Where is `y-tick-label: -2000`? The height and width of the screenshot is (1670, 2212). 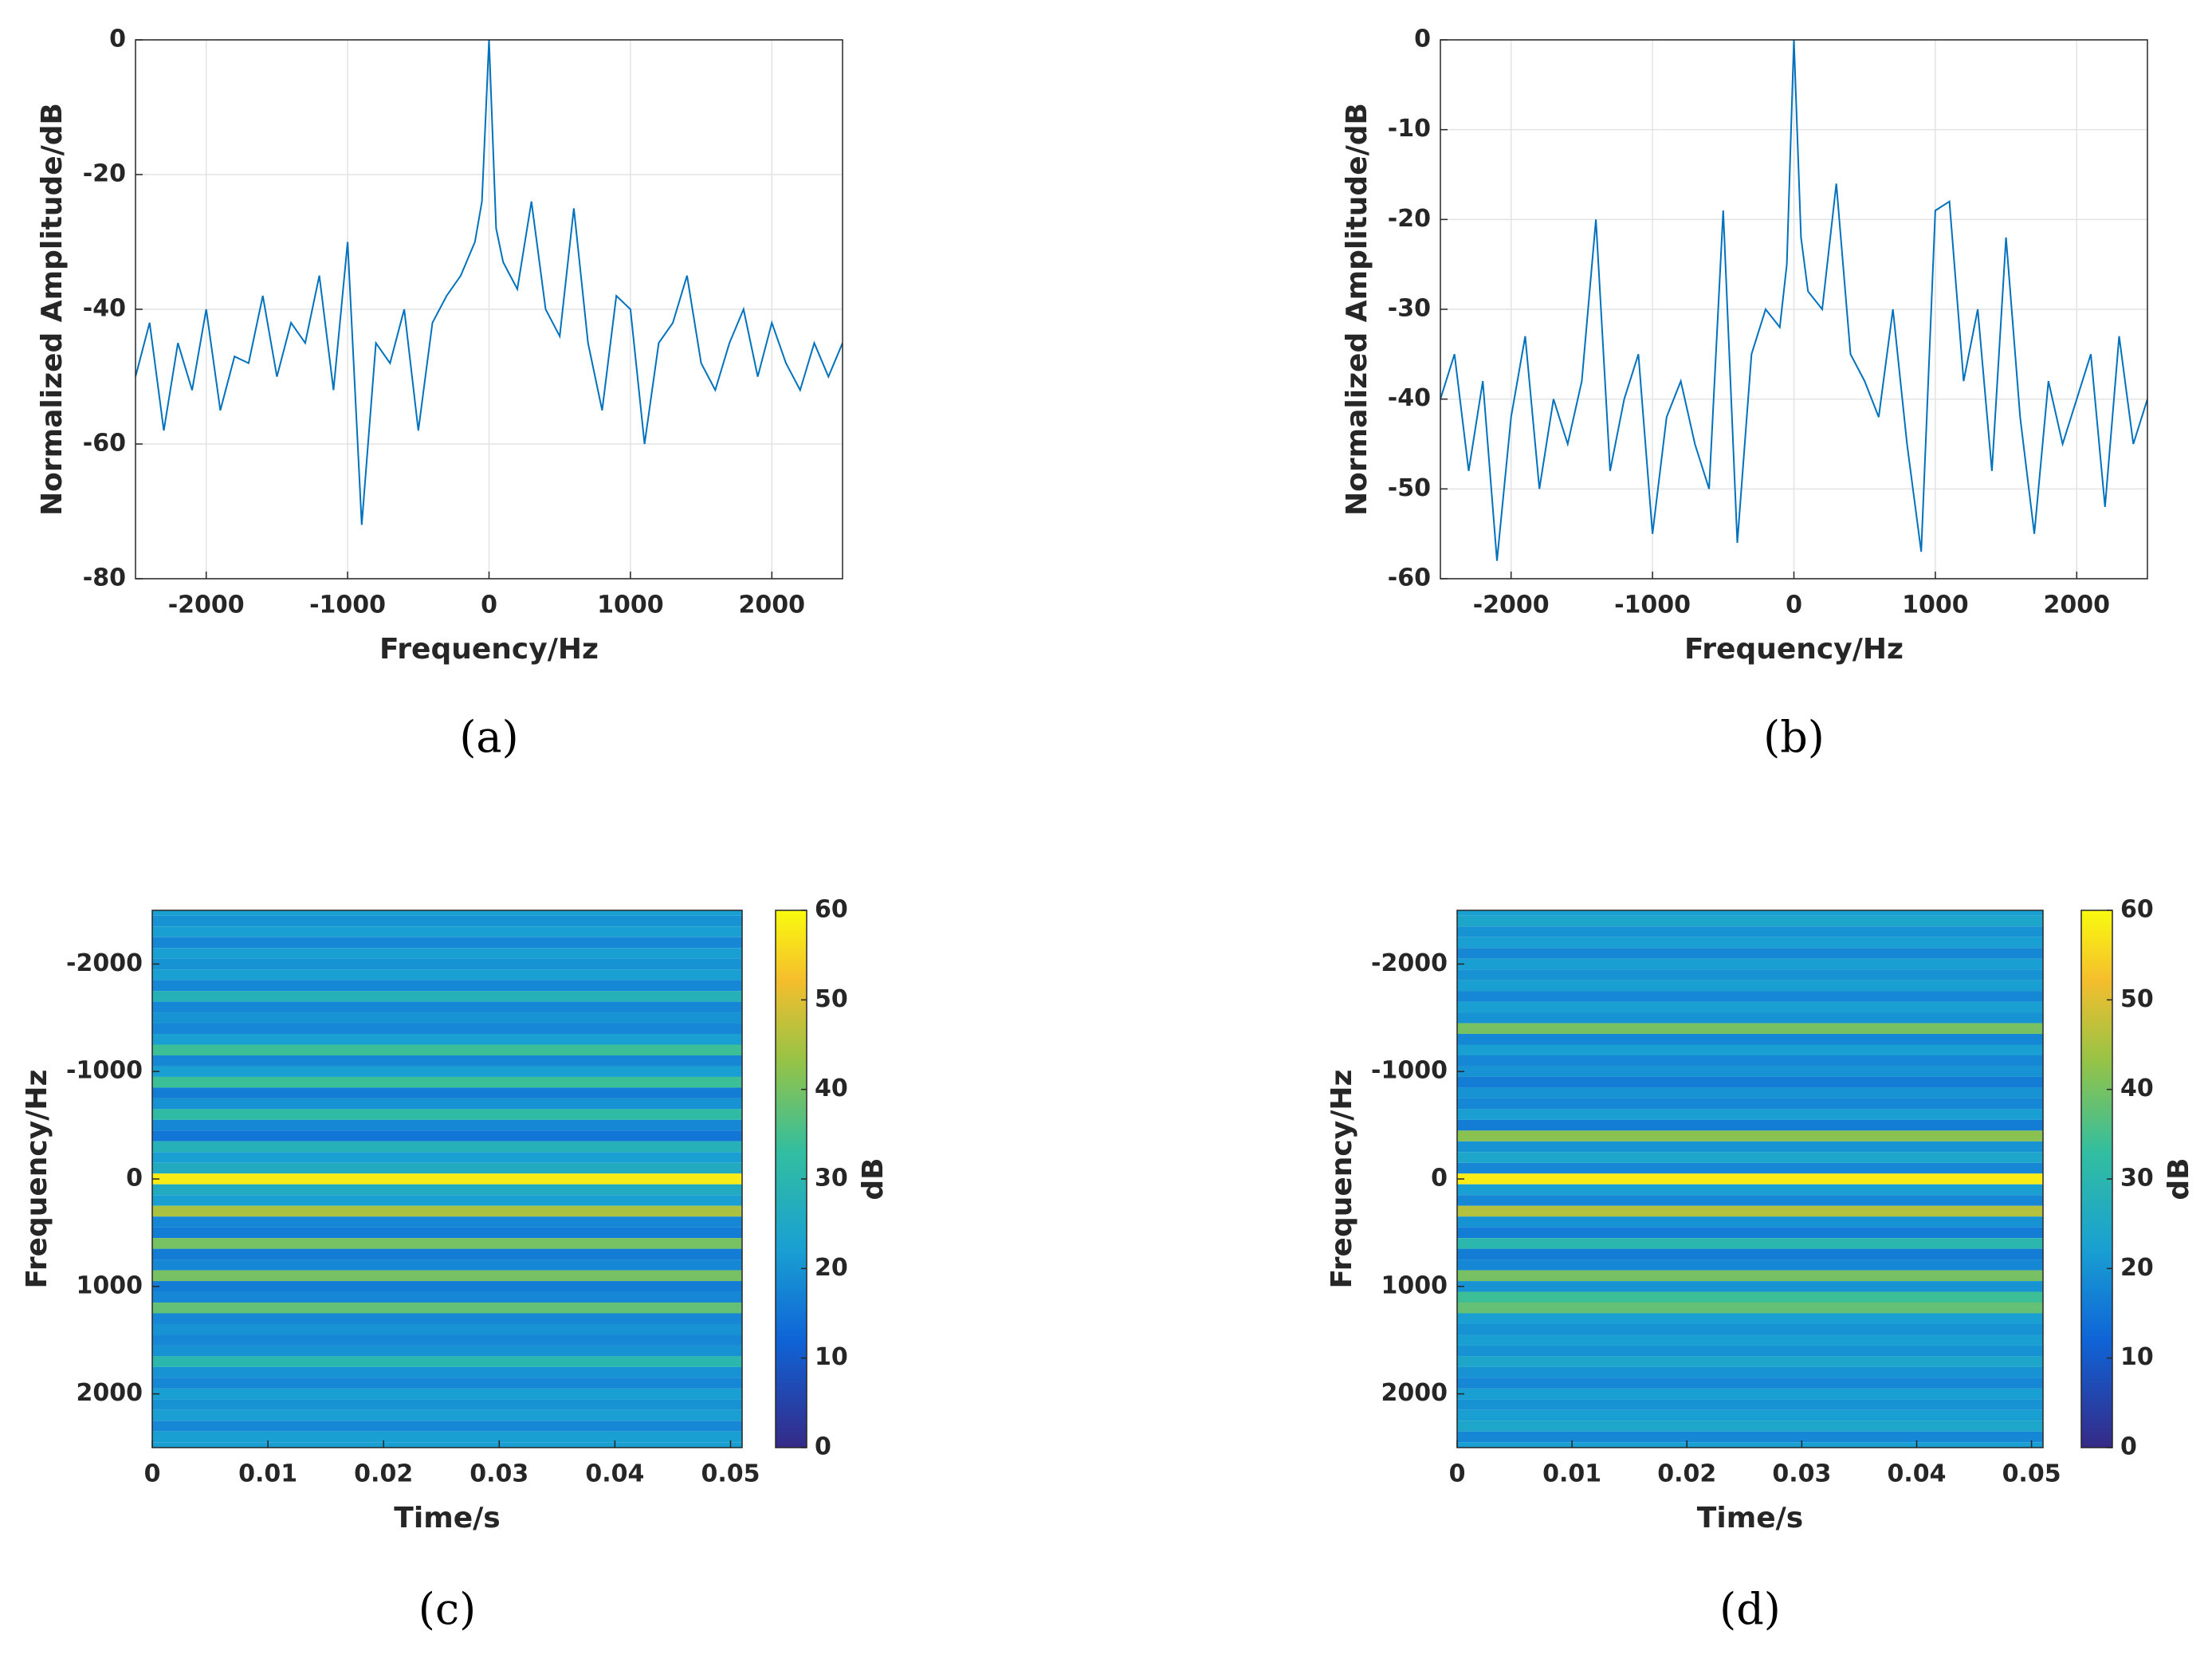 y-tick-label: -2000 is located at coordinates (1409, 963).